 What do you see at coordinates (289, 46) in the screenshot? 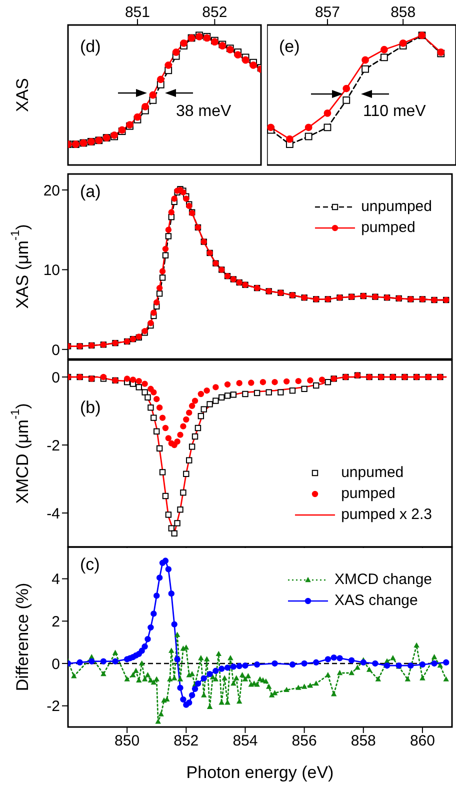
I see `chart-title: (e)` at bounding box center [289, 46].